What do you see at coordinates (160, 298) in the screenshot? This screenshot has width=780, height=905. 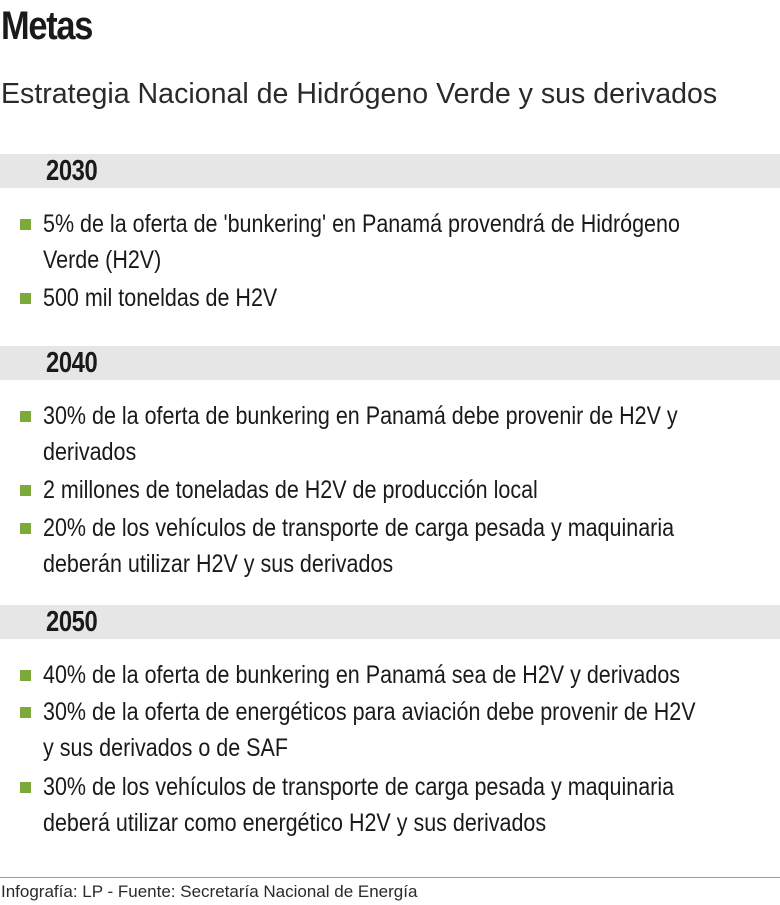 I see `item-text-line: 500 mil toneldas de H2V` at bounding box center [160, 298].